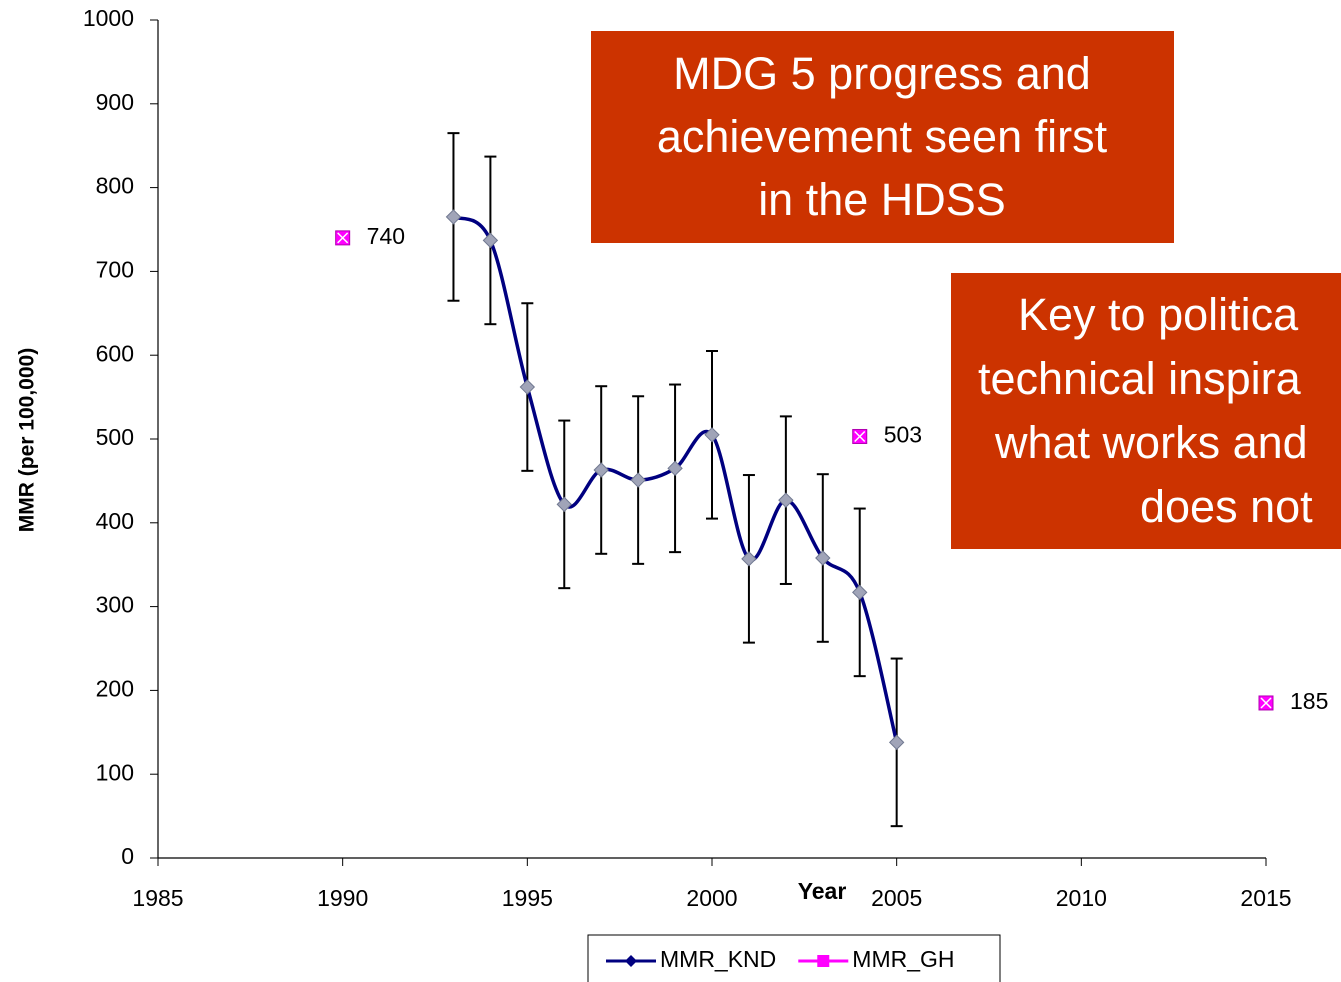 This screenshot has width=1341, height=982. What do you see at coordinates (115, 437) in the screenshot?
I see `y-tick-label: 500` at bounding box center [115, 437].